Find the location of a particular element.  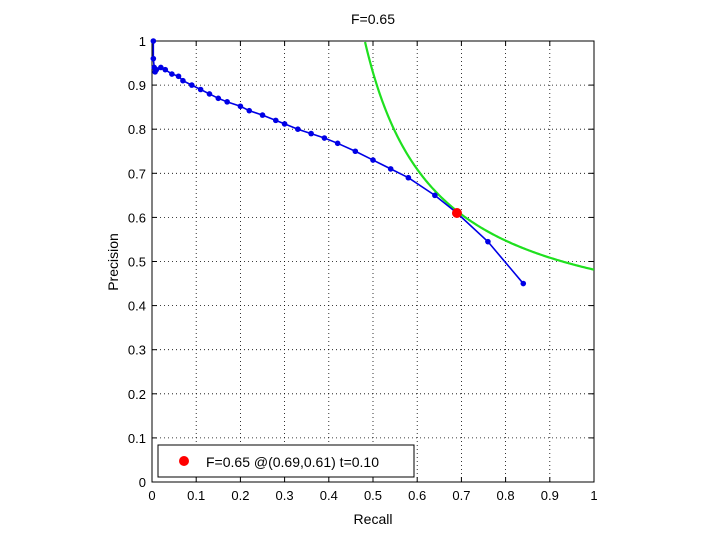

y-tick-label: 0.6 is located at coordinates (137, 217).